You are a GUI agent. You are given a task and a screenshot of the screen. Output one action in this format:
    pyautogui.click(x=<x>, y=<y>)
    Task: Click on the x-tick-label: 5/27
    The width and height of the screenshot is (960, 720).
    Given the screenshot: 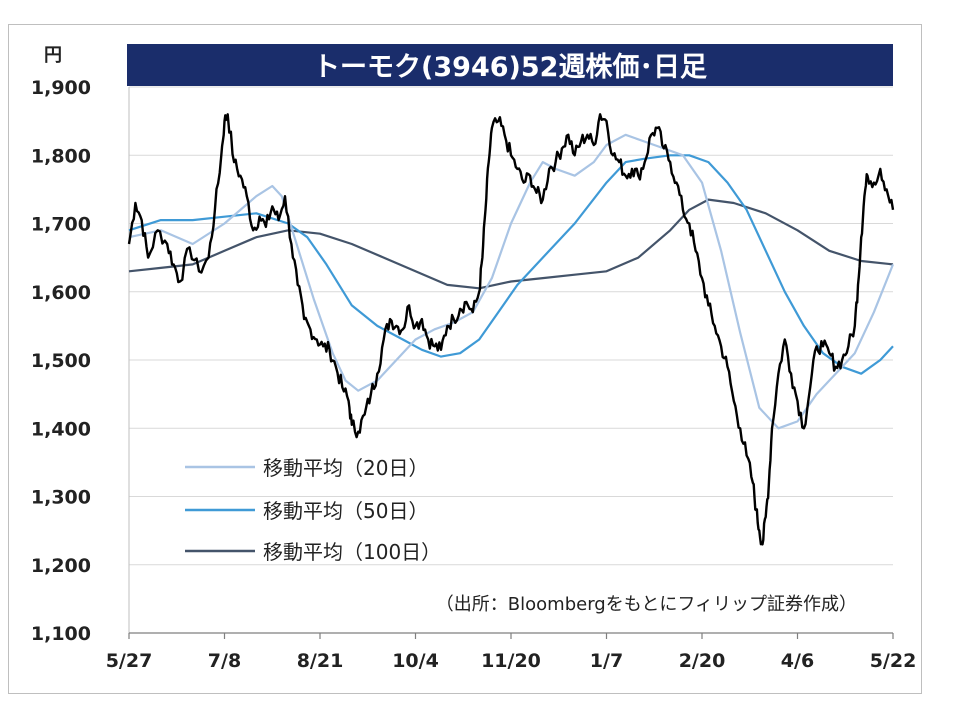 What is the action you would take?
    pyautogui.click(x=129, y=661)
    